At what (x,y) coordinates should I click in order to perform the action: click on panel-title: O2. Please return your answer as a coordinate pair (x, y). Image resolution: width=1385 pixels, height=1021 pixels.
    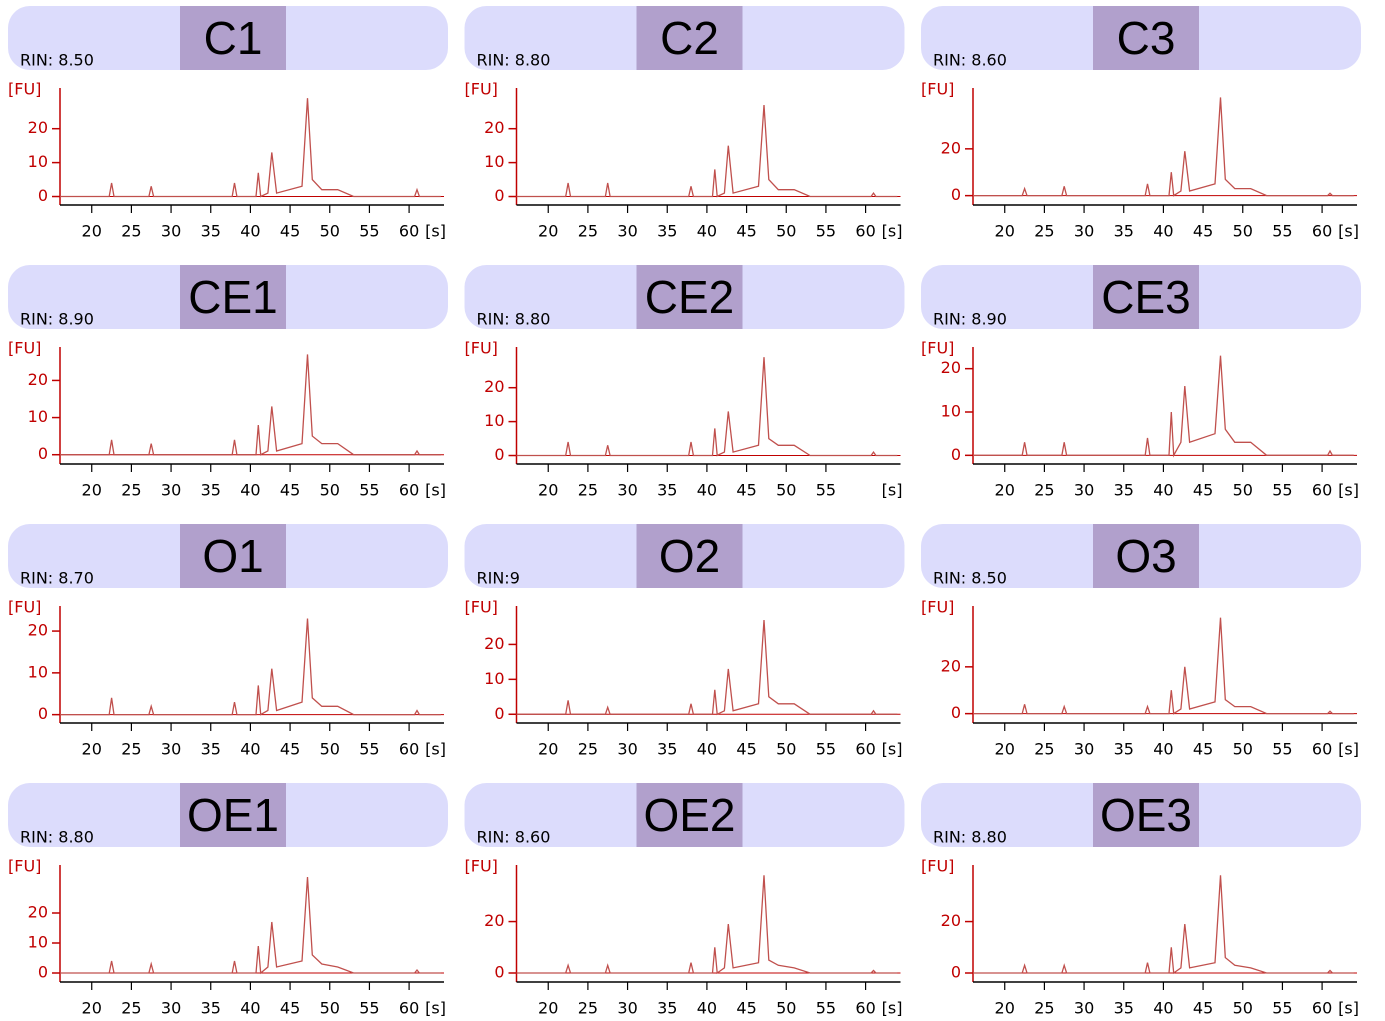
    Looking at the image, I should click on (689, 556).